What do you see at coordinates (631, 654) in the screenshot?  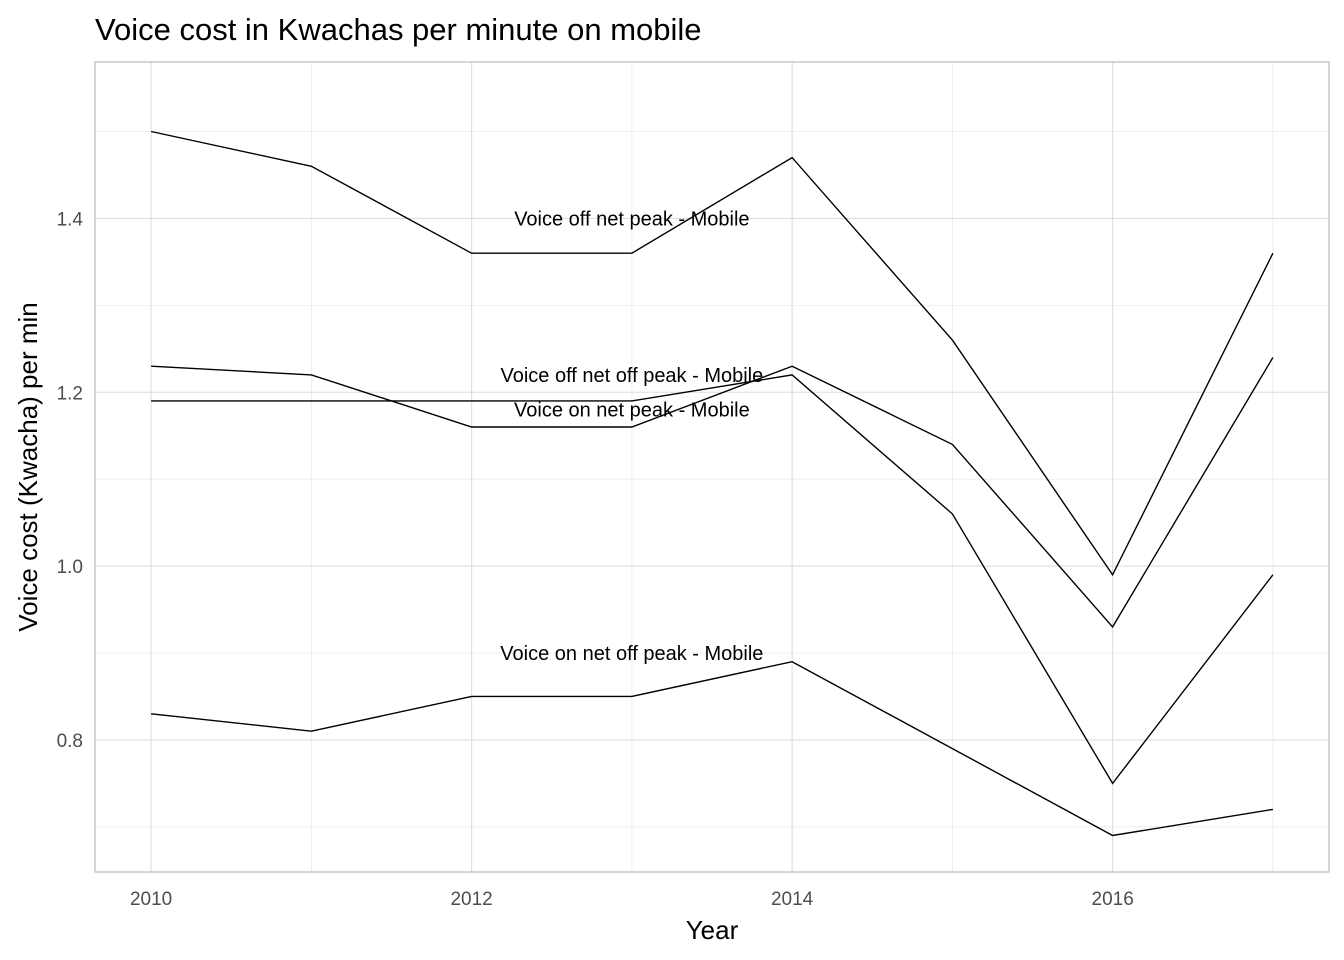 I see `series-label-4: Voice on net off peak - Mobile` at bounding box center [631, 654].